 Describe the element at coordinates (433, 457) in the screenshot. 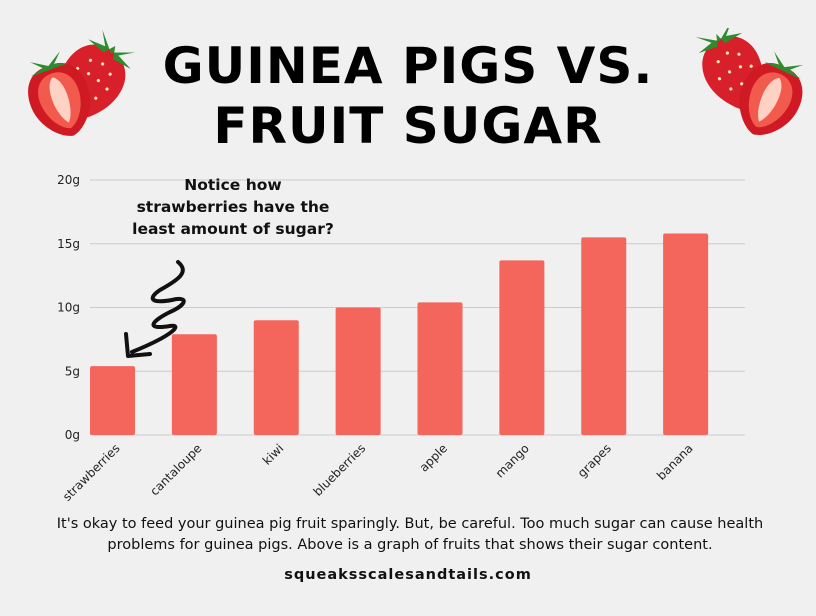

I see `x-tick-label: apple` at that location.